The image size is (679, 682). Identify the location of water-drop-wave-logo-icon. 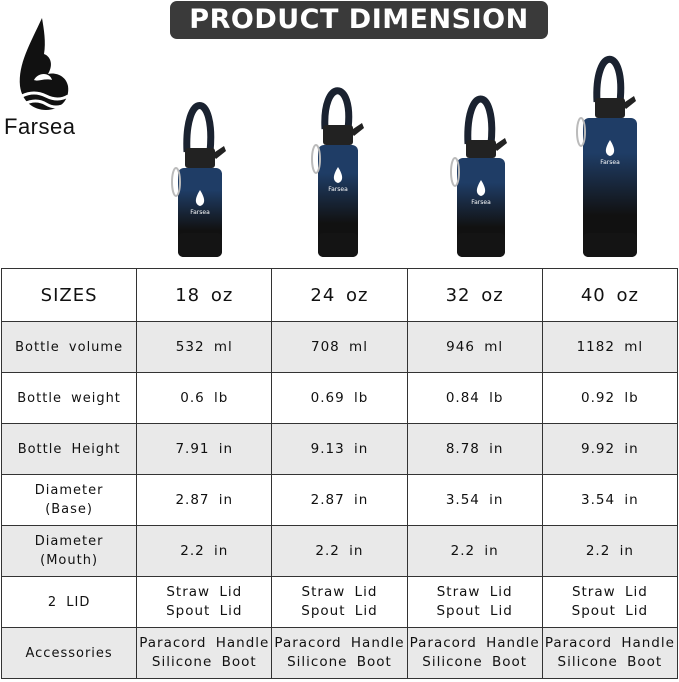
(44, 64).